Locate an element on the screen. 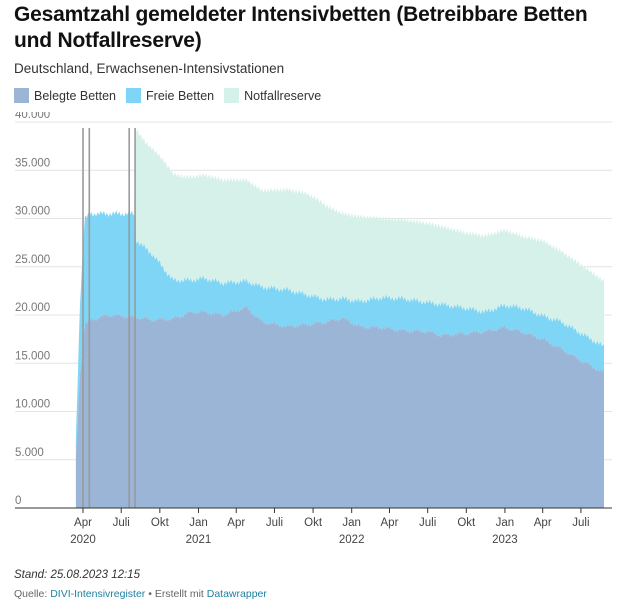 Image resolution: width=622 pixels, height=604 pixels. legend-item-notfall: Notfallreserve is located at coordinates (272, 95).